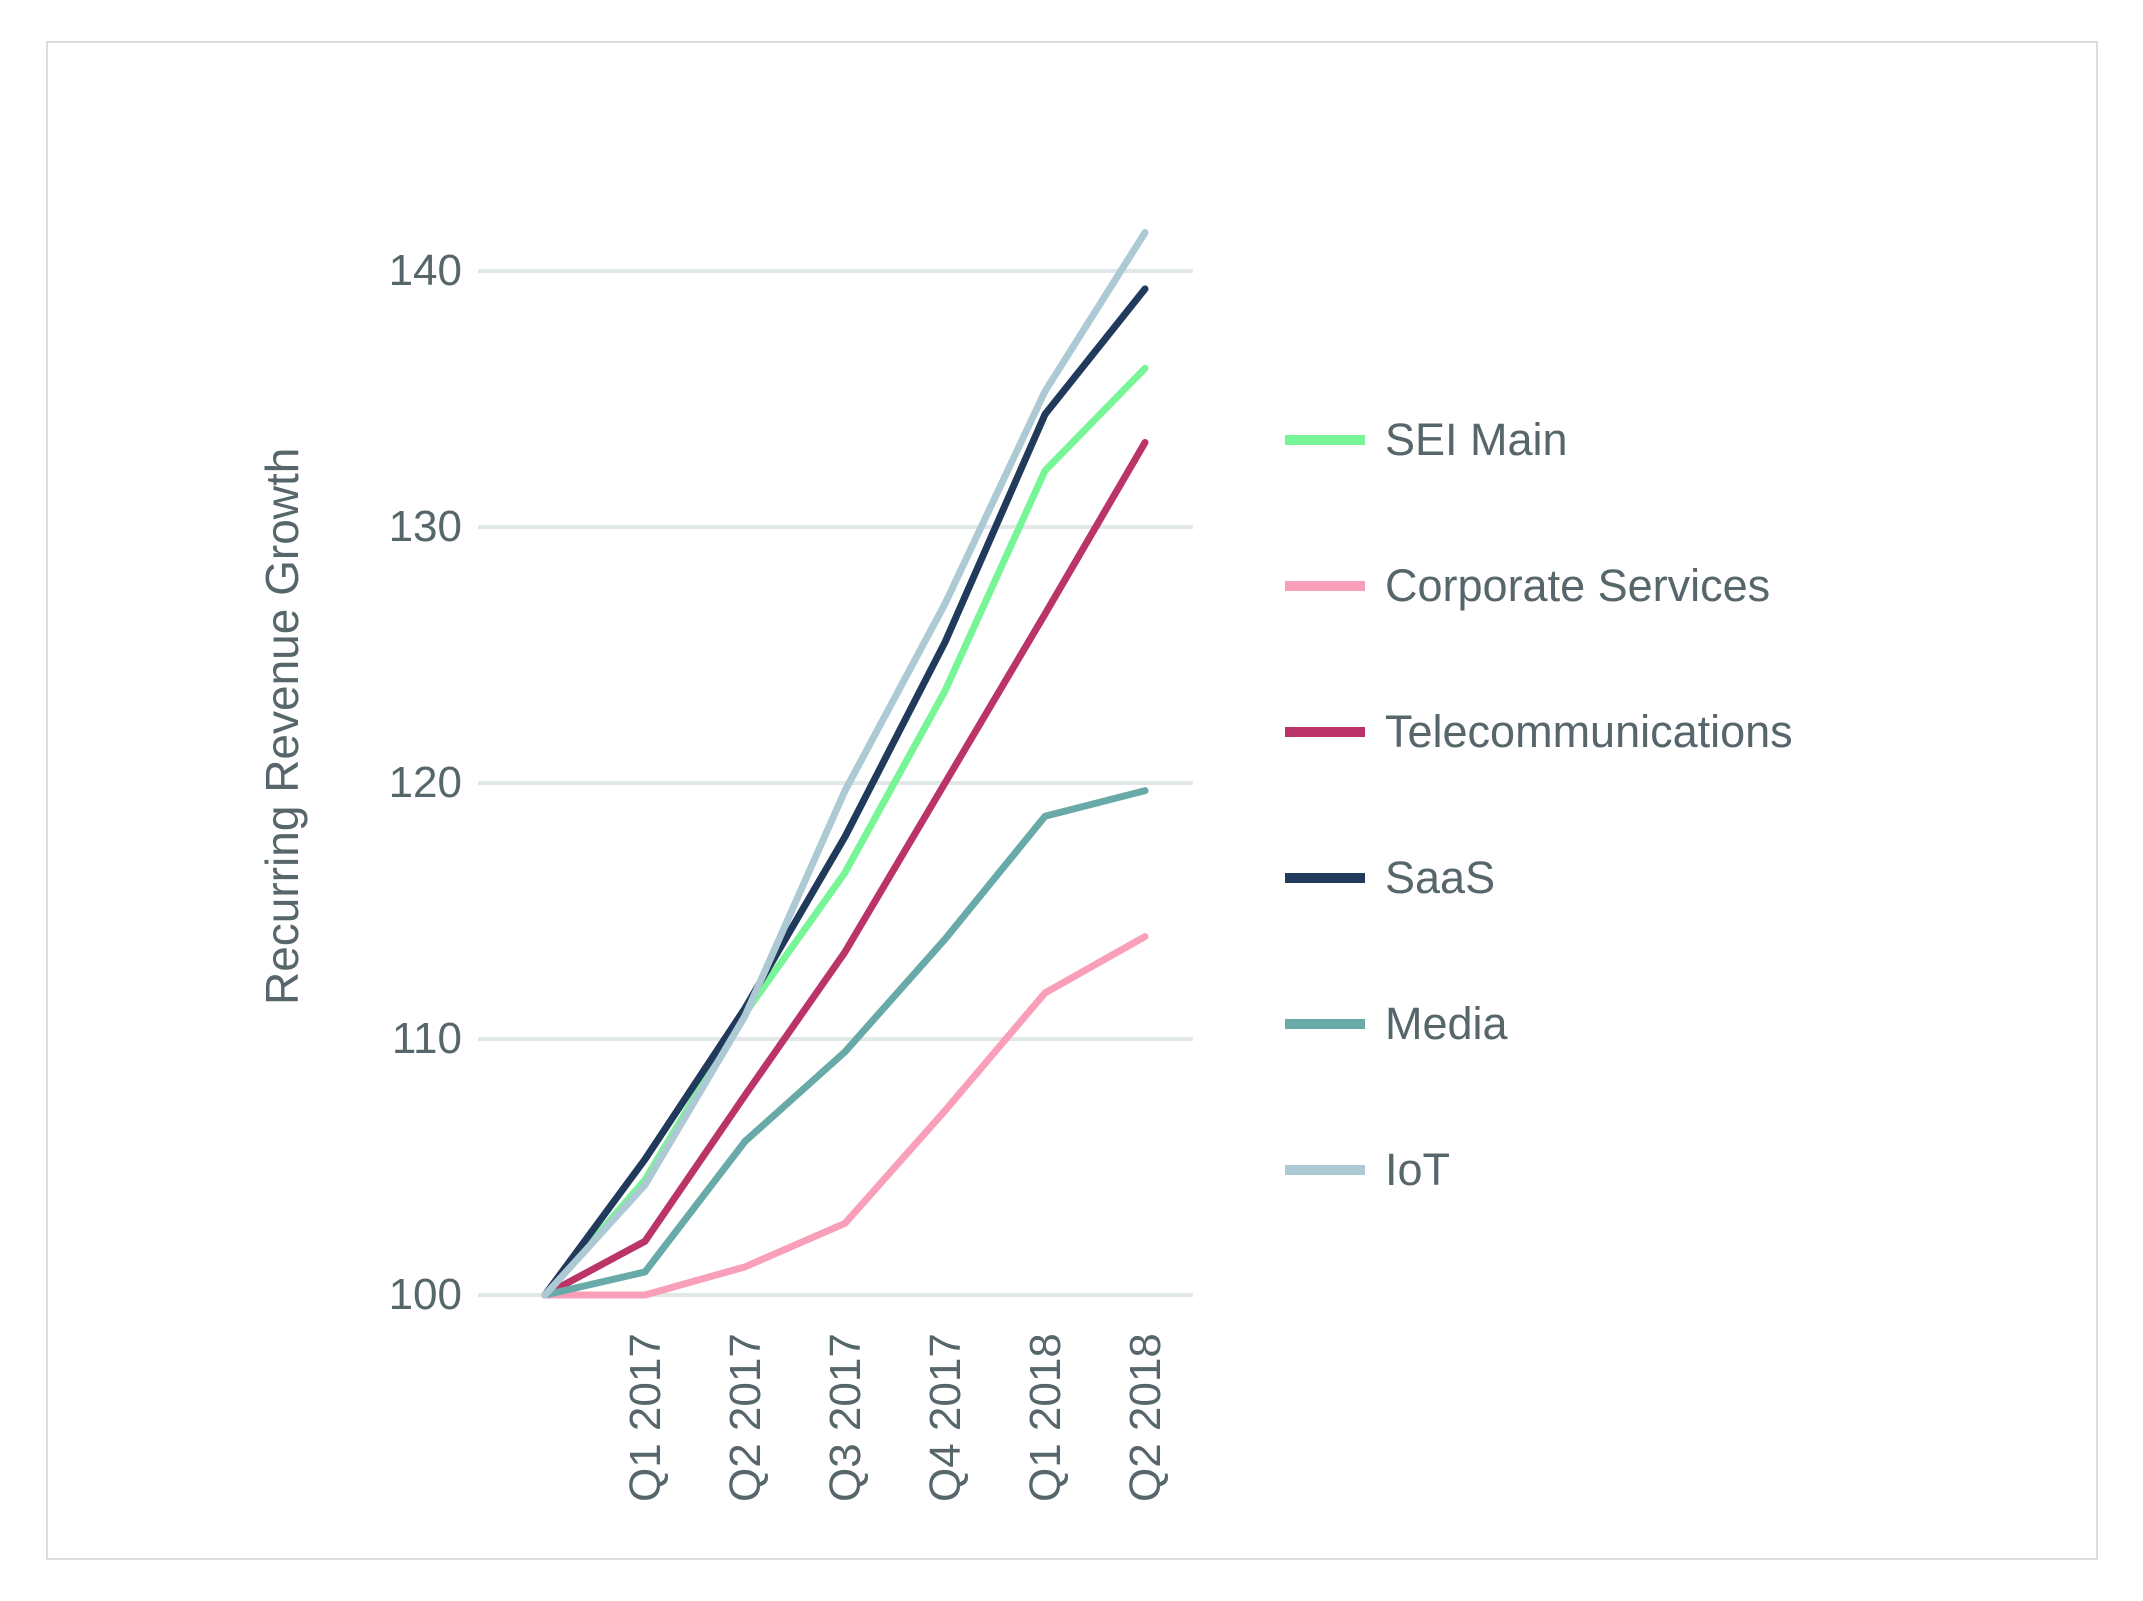 This screenshot has height=1601, width=2143. I want to click on series-line-corporate-services, so click(845, 1116).